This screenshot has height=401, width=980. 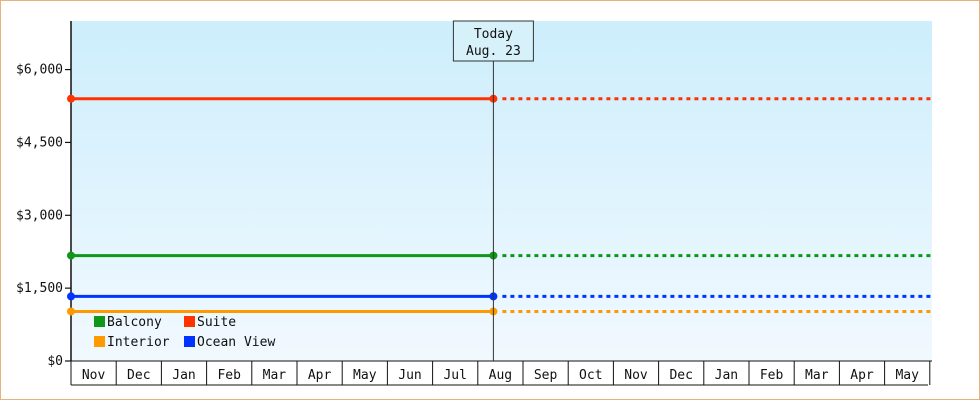 I want to click on legend-item: Interior, so click(x=132, y=342).